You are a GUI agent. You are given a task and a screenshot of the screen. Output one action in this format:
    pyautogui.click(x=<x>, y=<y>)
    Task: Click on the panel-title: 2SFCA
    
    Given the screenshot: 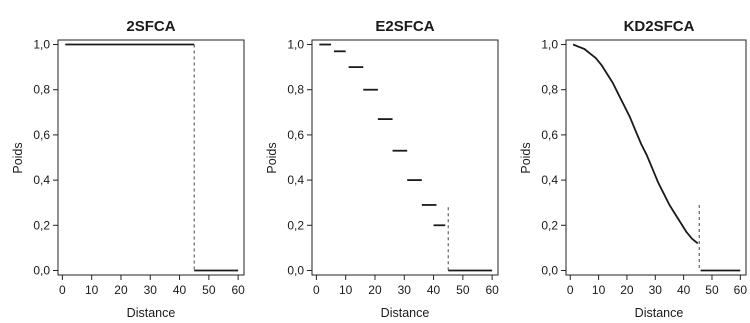 What is the action you would take?
    pyautogui.click(x=150, y=26)
    